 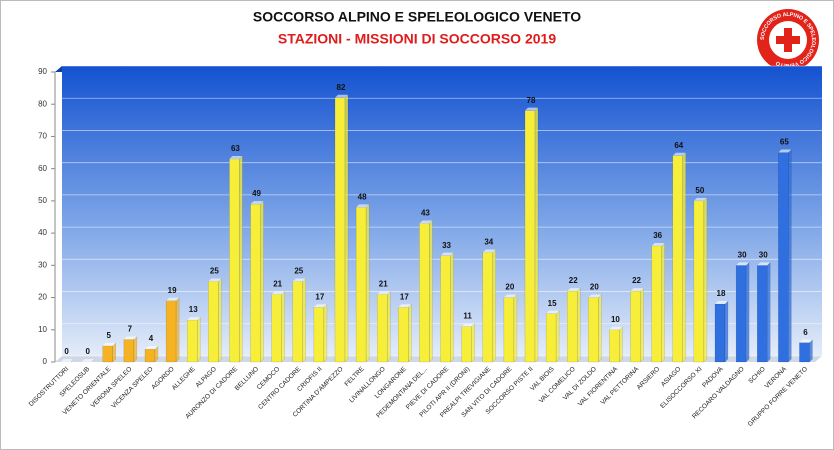 What do you see at coordinates (573, 280) in the screenshot?
I see `value-label: 22` at bounding box center [573, 280].